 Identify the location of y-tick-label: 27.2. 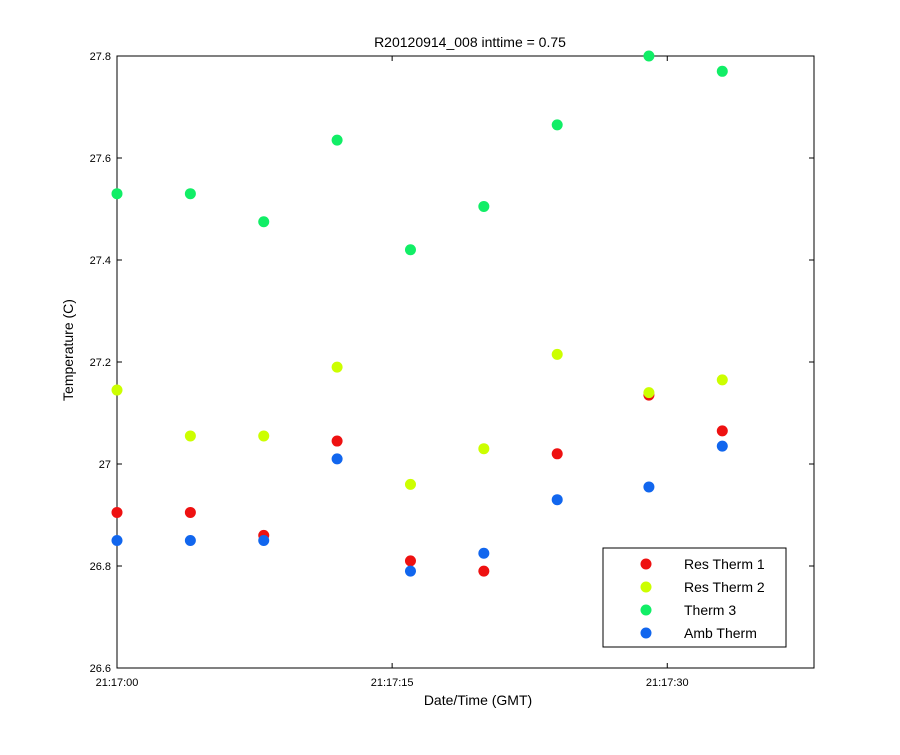
(100, 363).